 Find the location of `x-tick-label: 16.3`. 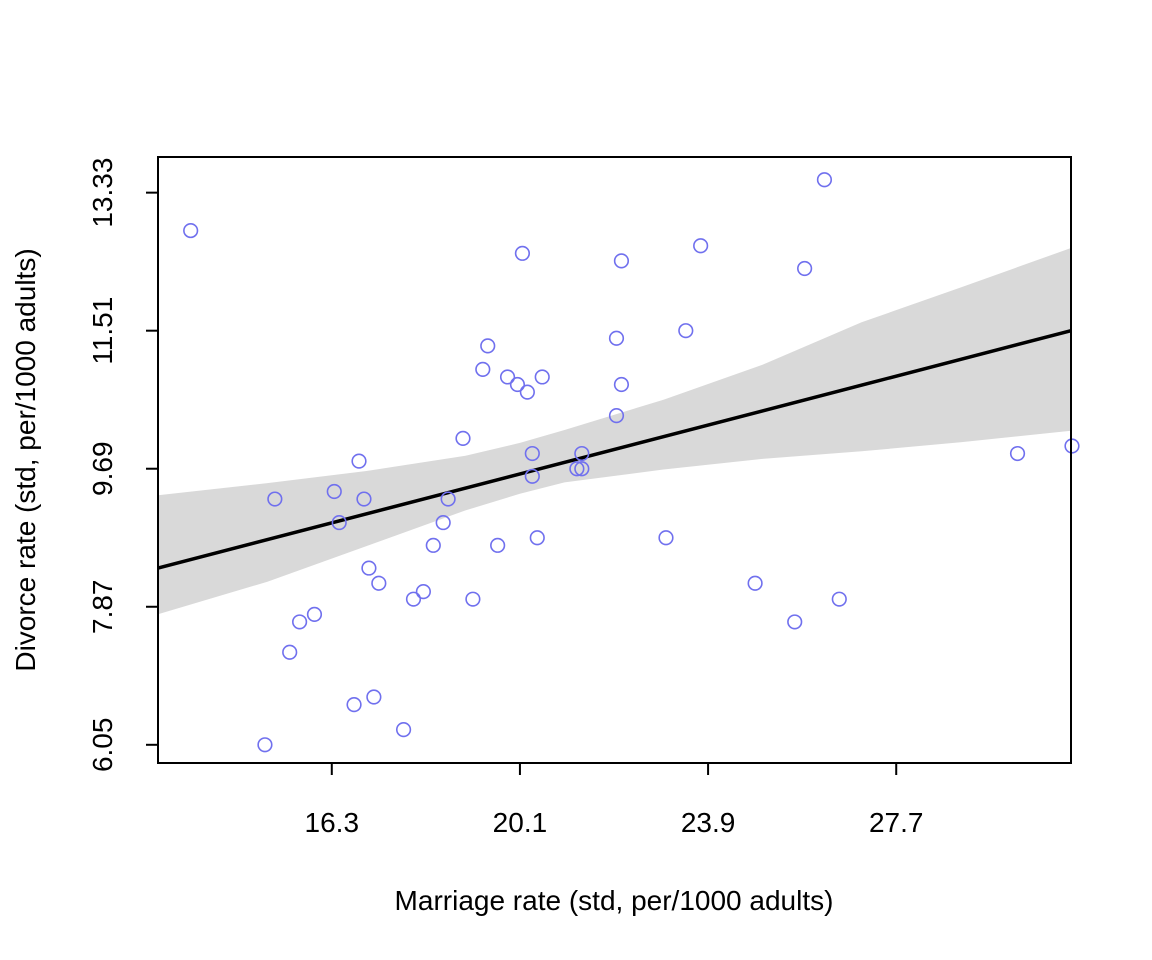

x-tick-label: 16.3 is located at coordinates (332, 822).